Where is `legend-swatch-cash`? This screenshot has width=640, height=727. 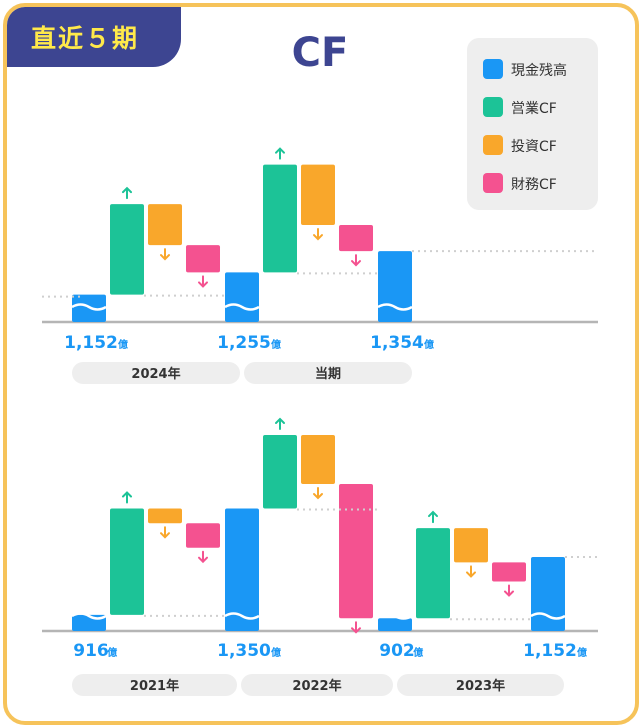 legend-swatch-cash is located at coordinates (493, 69).